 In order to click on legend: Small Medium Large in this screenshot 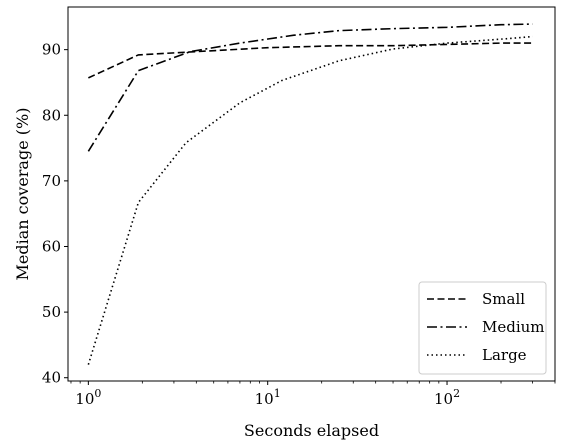, I will do `click(482, 328)`.